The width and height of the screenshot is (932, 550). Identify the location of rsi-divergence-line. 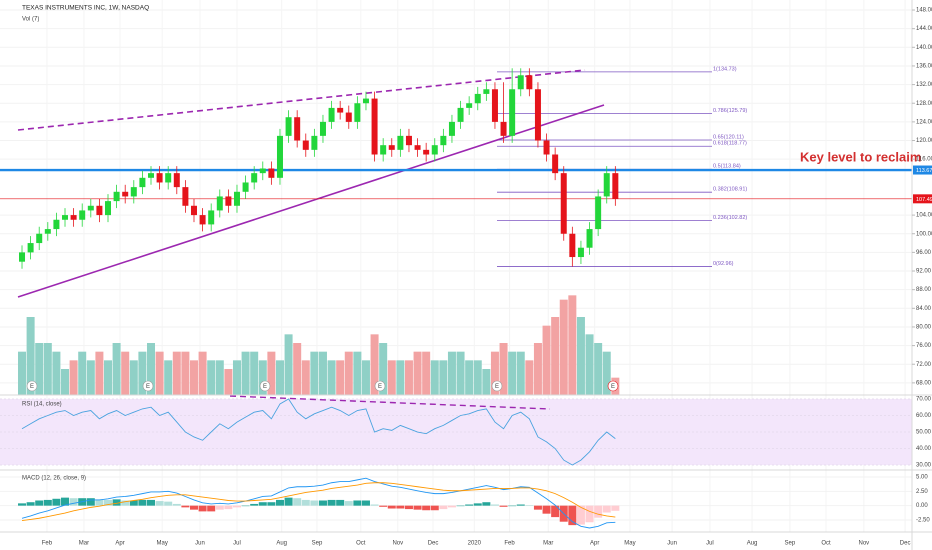
(390, 402).